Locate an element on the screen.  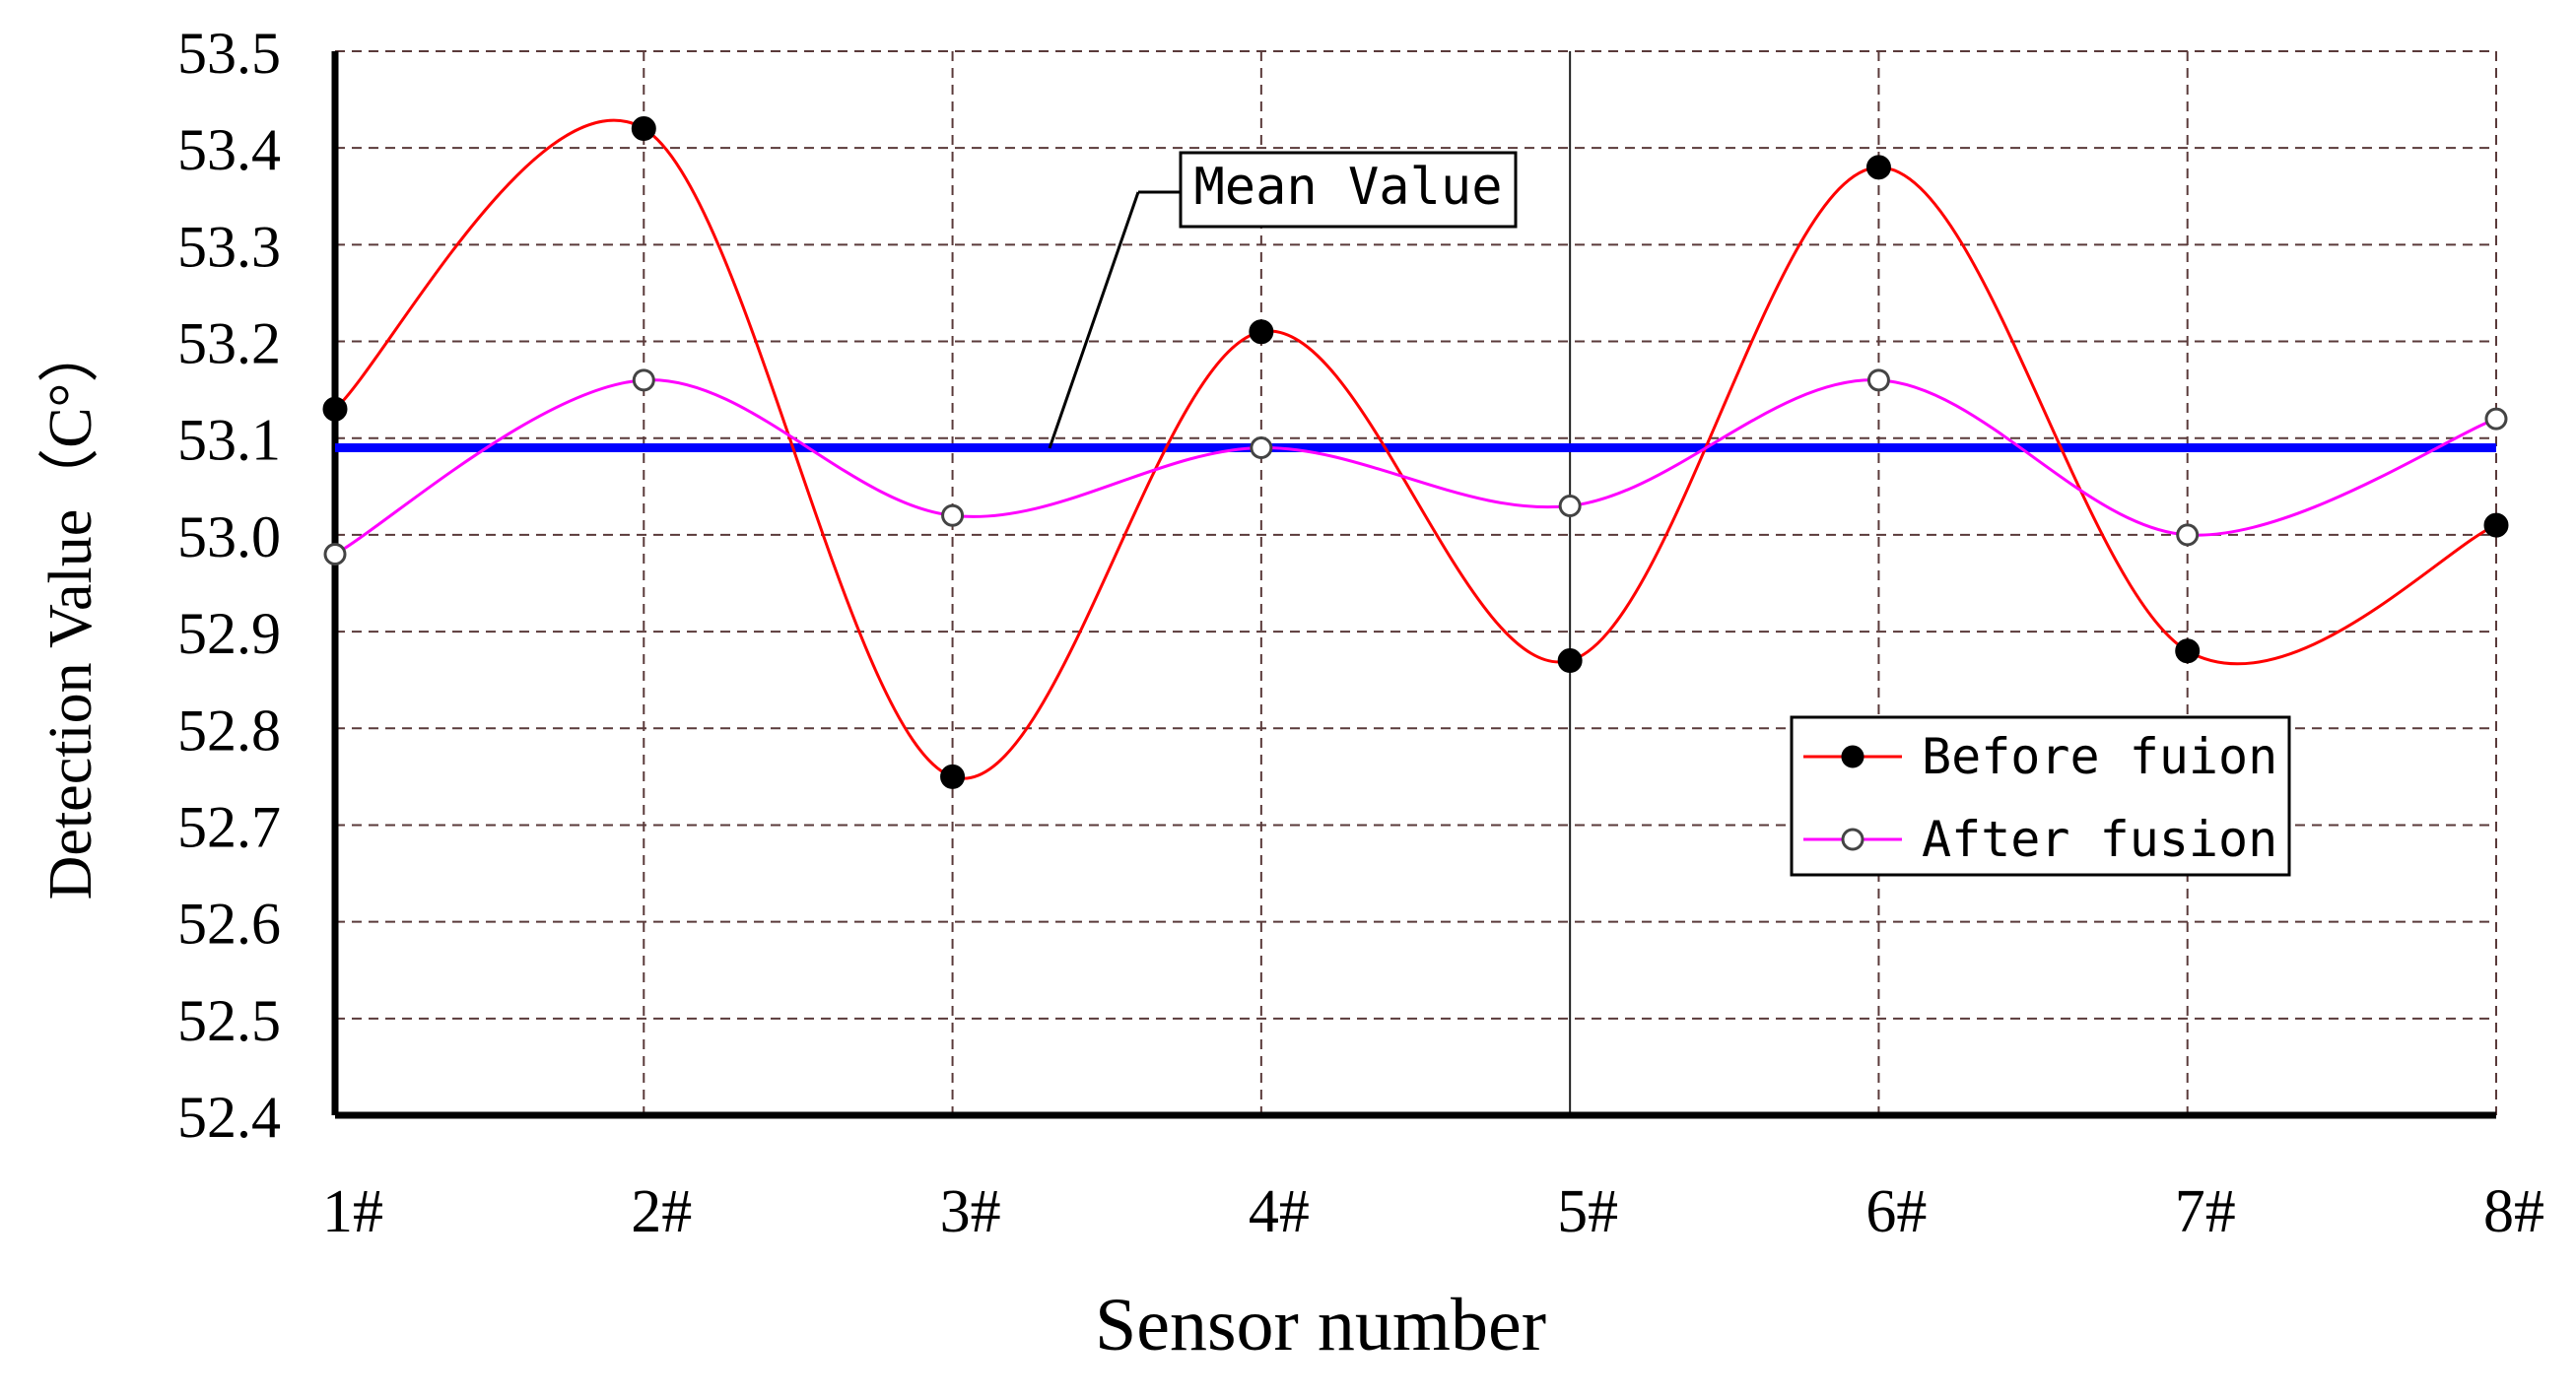
mean-value-callout: Mean Value is located at coordinates (1283, 300).